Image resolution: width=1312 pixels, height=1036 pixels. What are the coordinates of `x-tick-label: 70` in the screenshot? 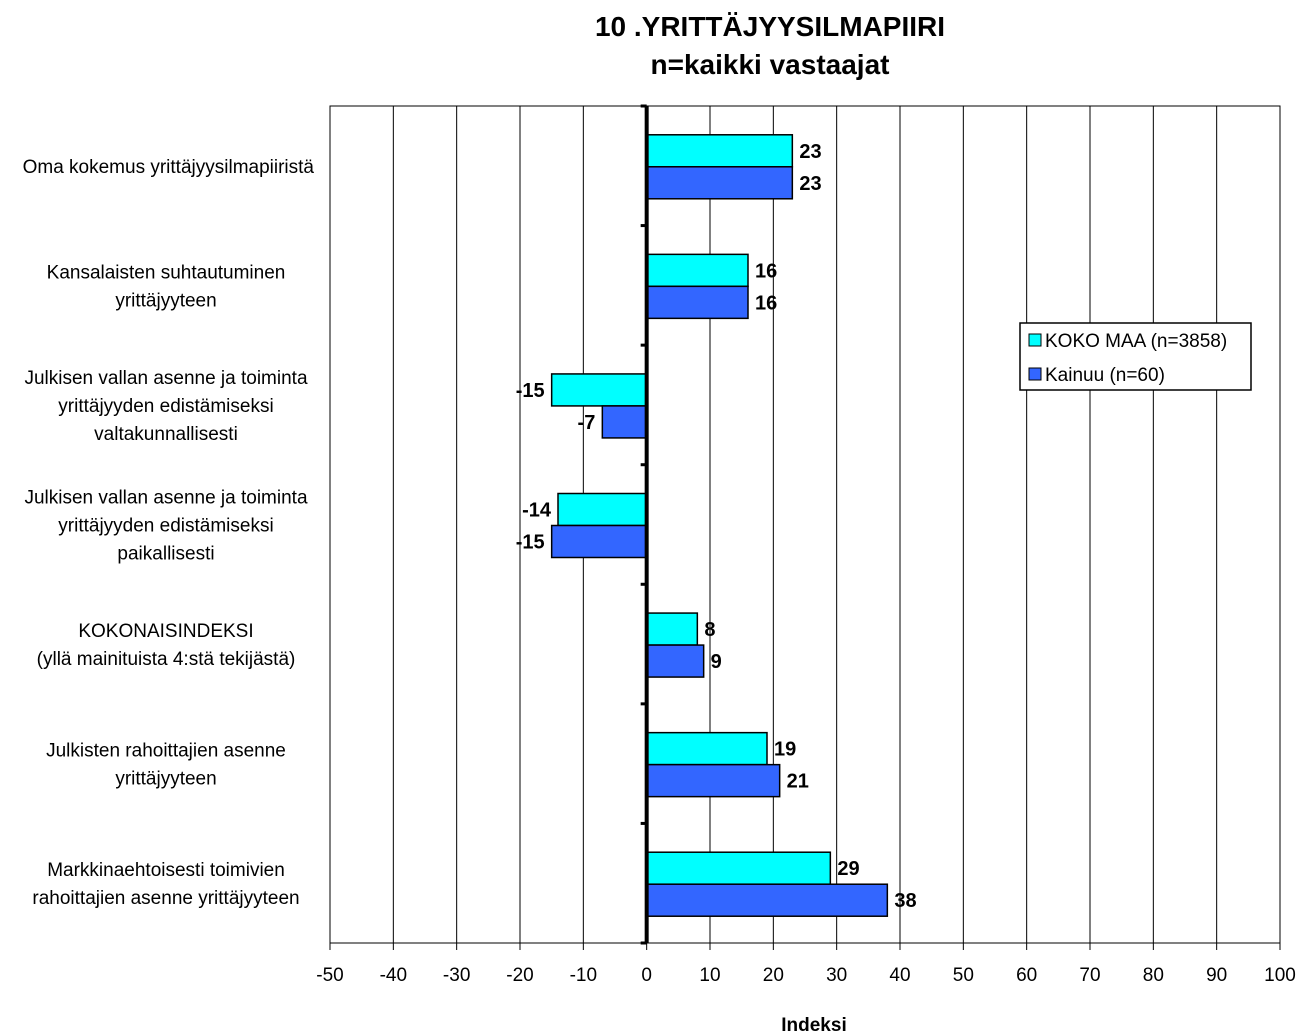 It's located at (1089, 975).